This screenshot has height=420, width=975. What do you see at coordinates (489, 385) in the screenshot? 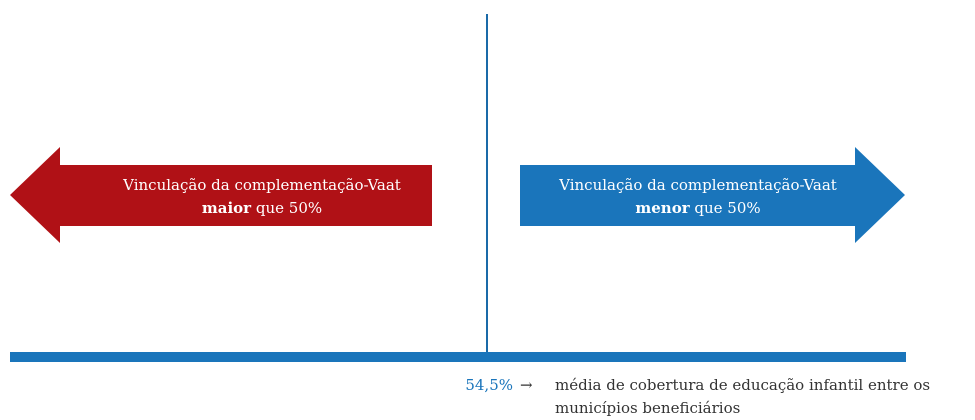
I see `note-value: 54,5%` at bounding box center [489, 385].